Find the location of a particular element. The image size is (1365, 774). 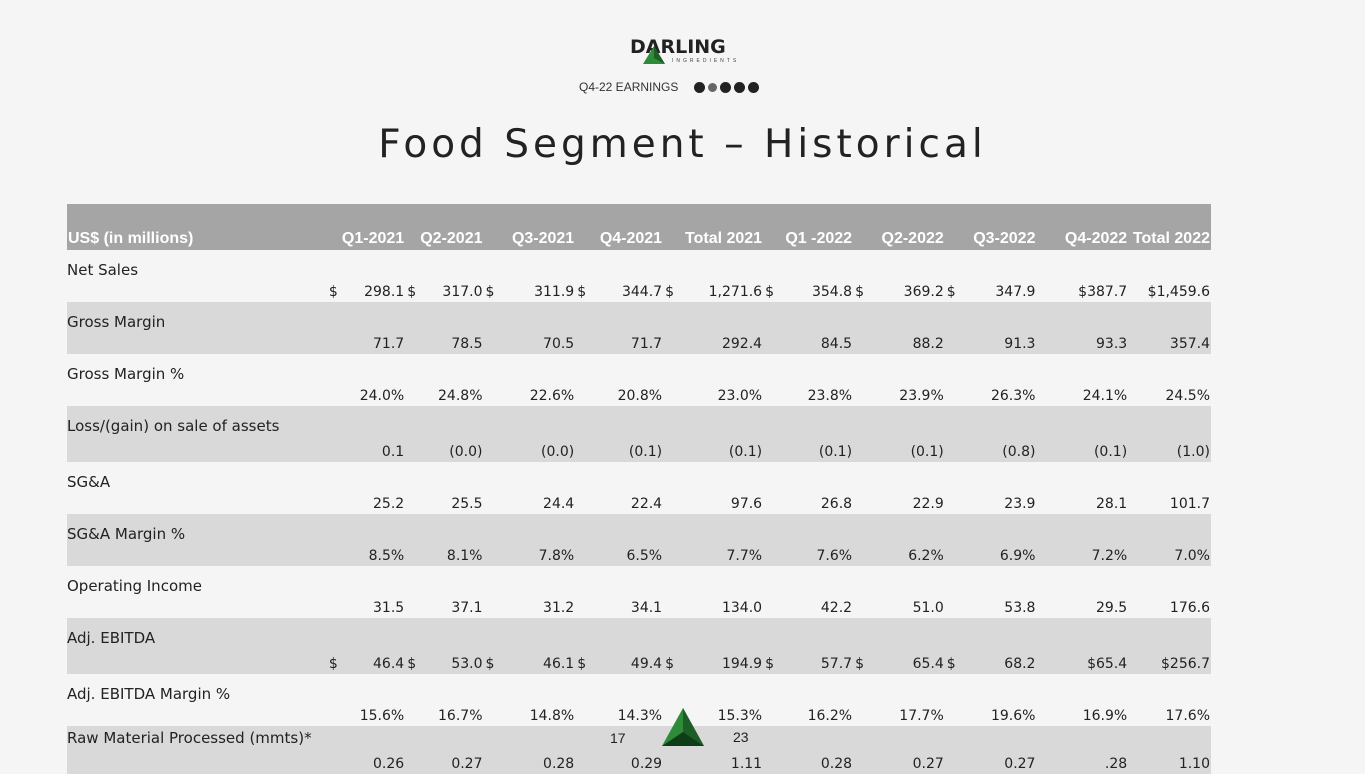

cell-value: 84.5 is located at coordinates (836, 344).